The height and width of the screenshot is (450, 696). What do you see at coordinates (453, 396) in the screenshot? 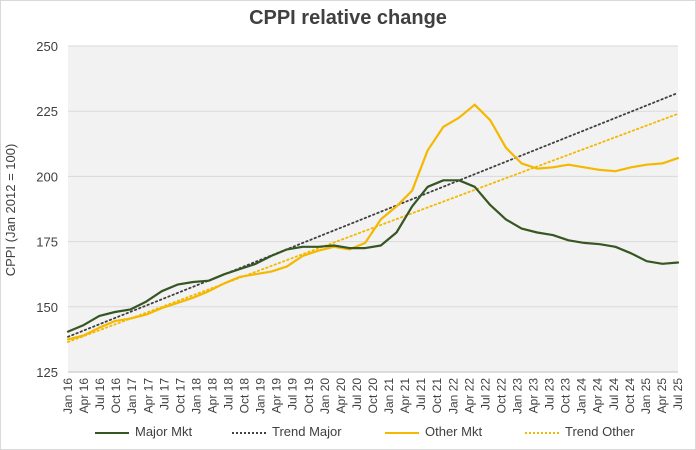
I see `x-tick-label: Jan 22` at bounding box center [453, 396].